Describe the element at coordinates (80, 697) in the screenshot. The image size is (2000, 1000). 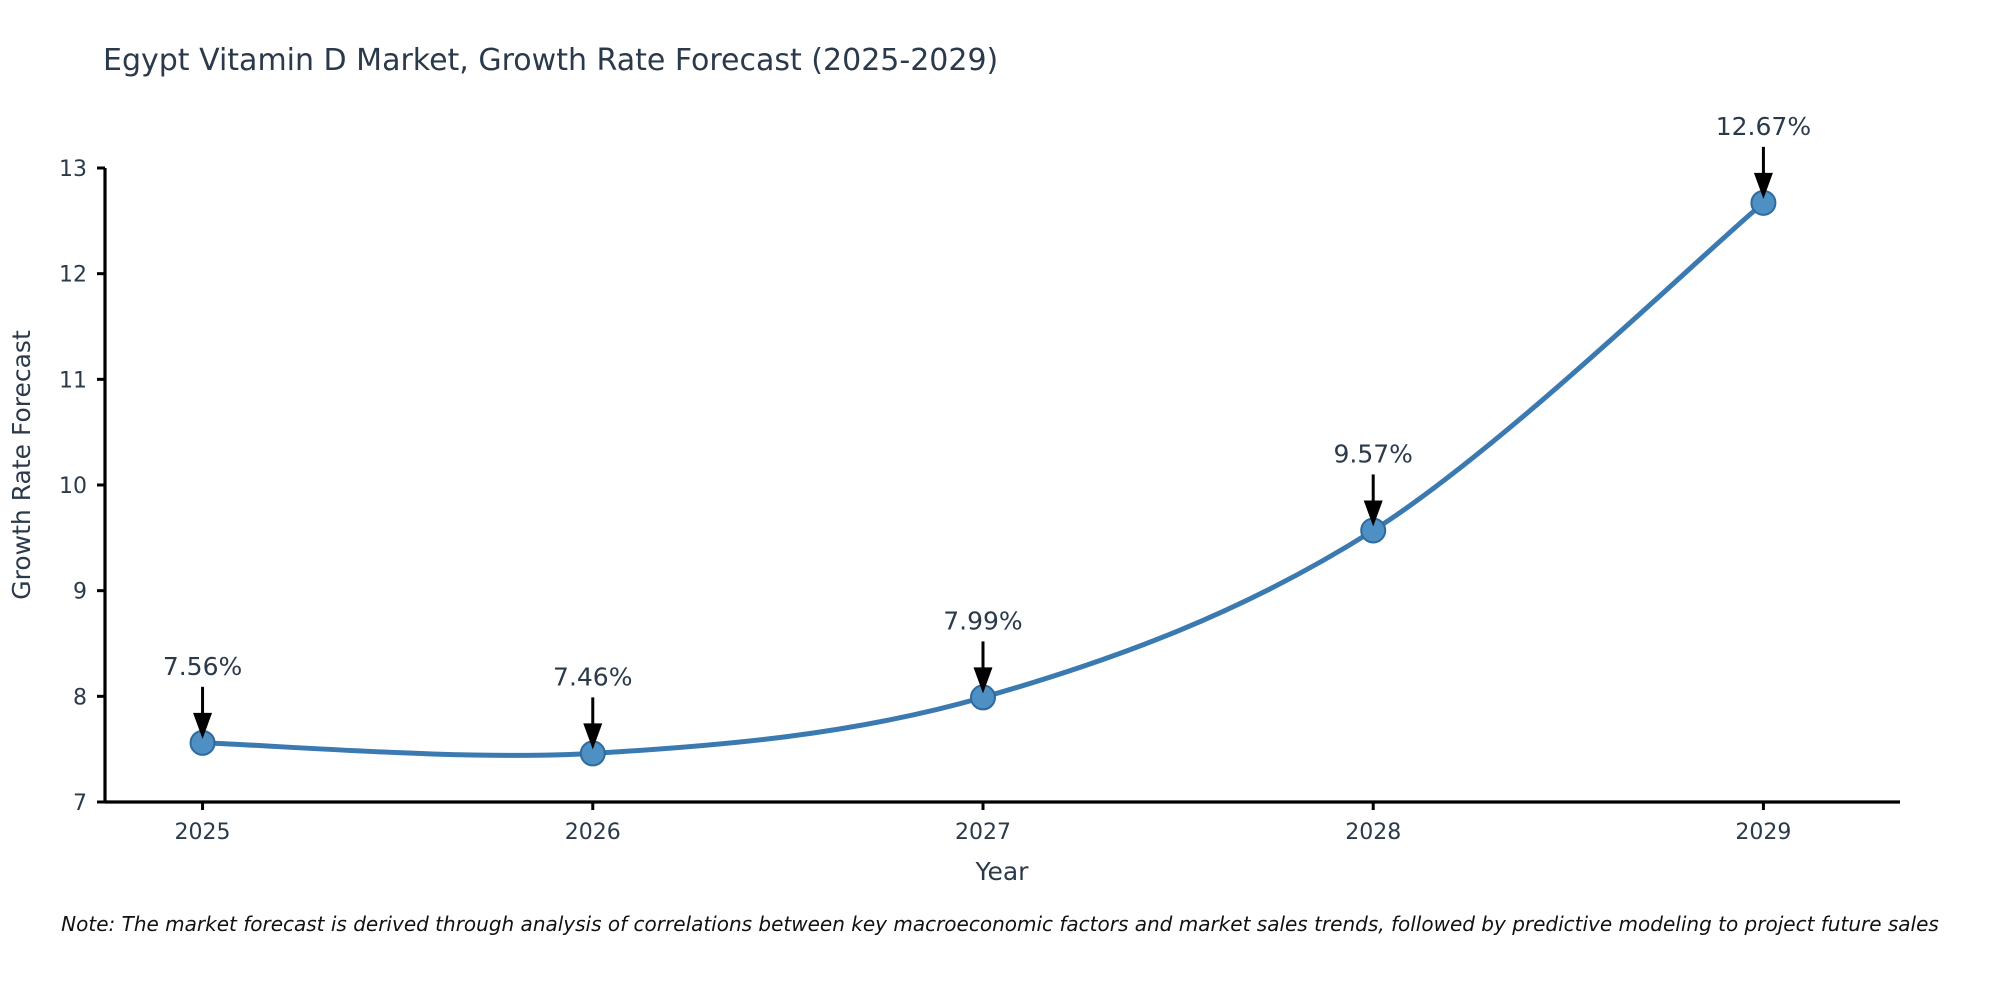
I see `y-tick-label: 8` at that location.